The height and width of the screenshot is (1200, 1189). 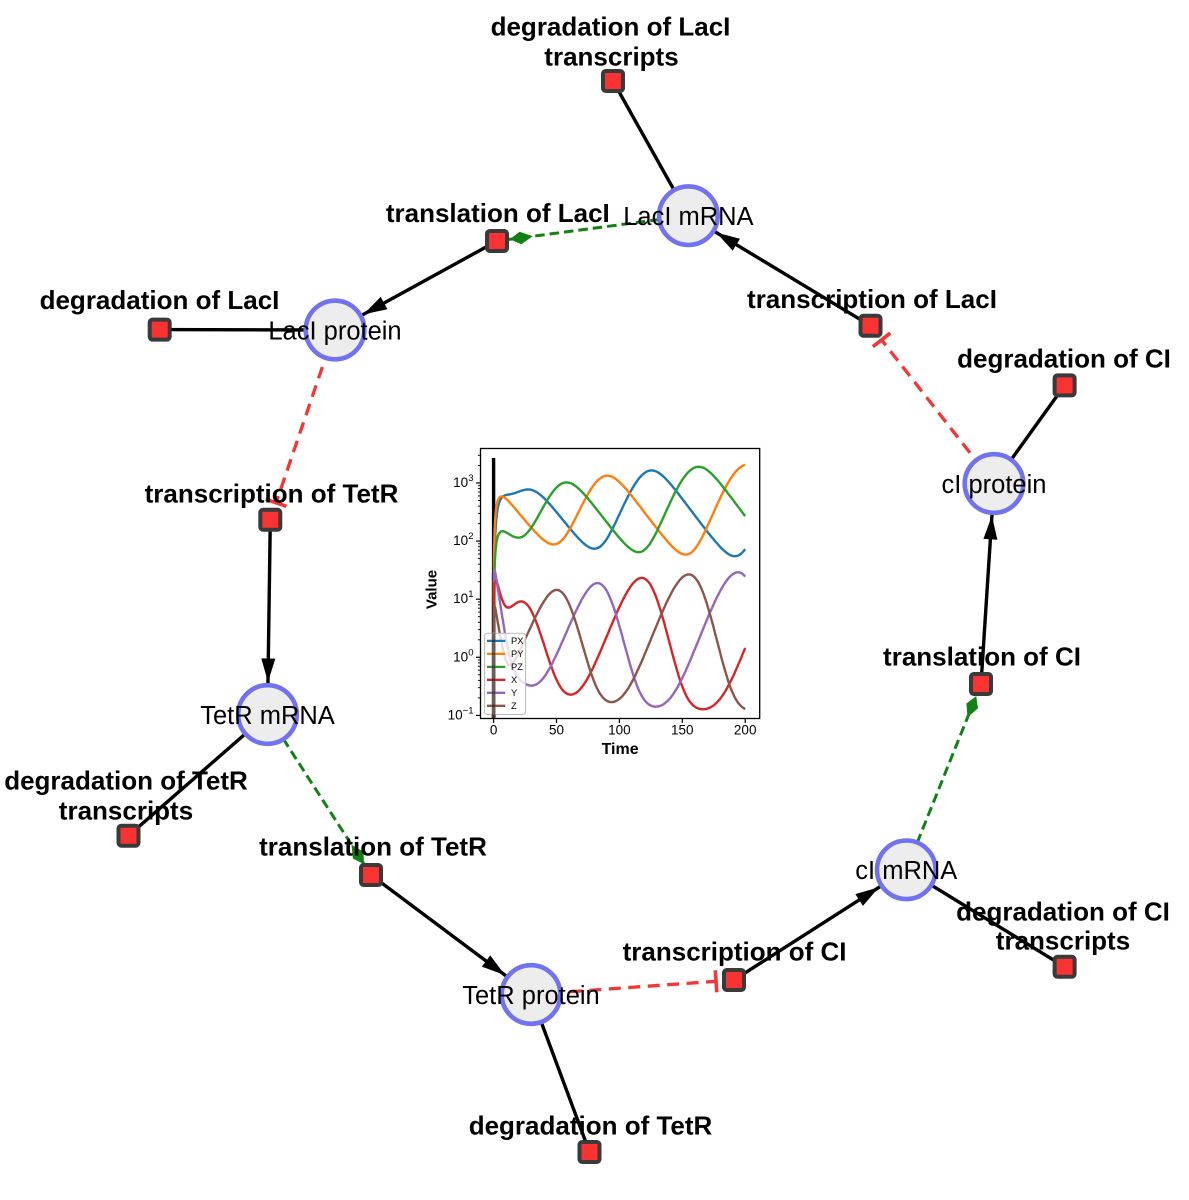 I want to click on svg-text: 0, so click(x=494, y=729).